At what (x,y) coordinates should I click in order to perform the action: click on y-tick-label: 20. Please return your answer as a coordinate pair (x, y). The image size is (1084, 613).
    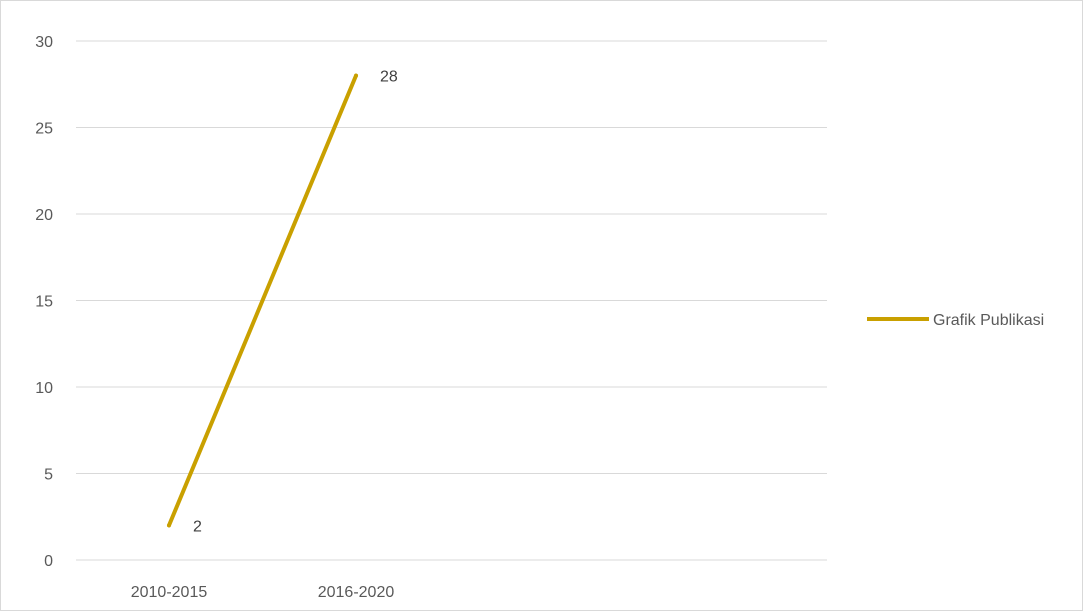
    Looking at the image, I should click on (44, 215).